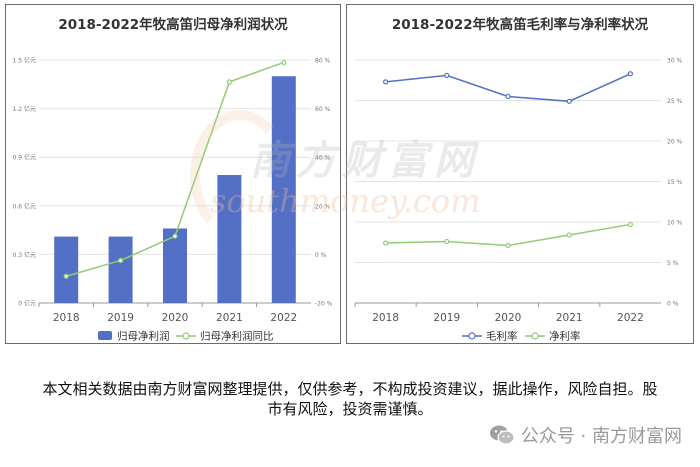 The height and width of the screenshot is (467, 700). I want to click on right-chart-title: 2018-2022年牧高笛毛利率与净利率状况, so click(520, 25).